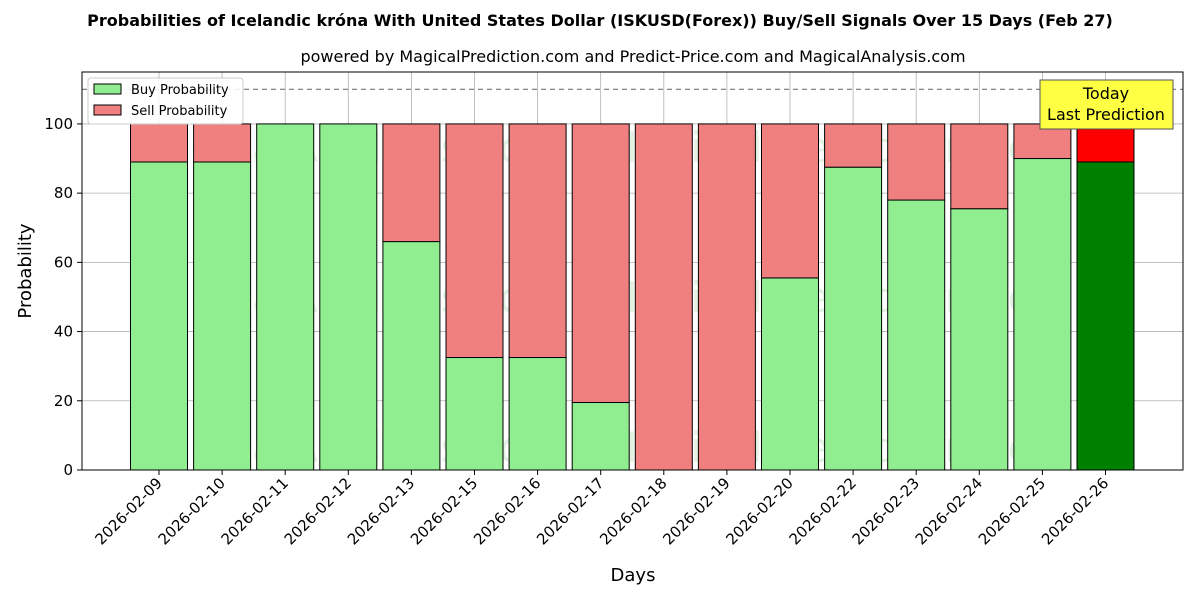 The image size is (1200, 600). What do you see at coordinates (1105, 93) in the screenshot?
I see `today-label: Today` at bounding box center [1105, 93].